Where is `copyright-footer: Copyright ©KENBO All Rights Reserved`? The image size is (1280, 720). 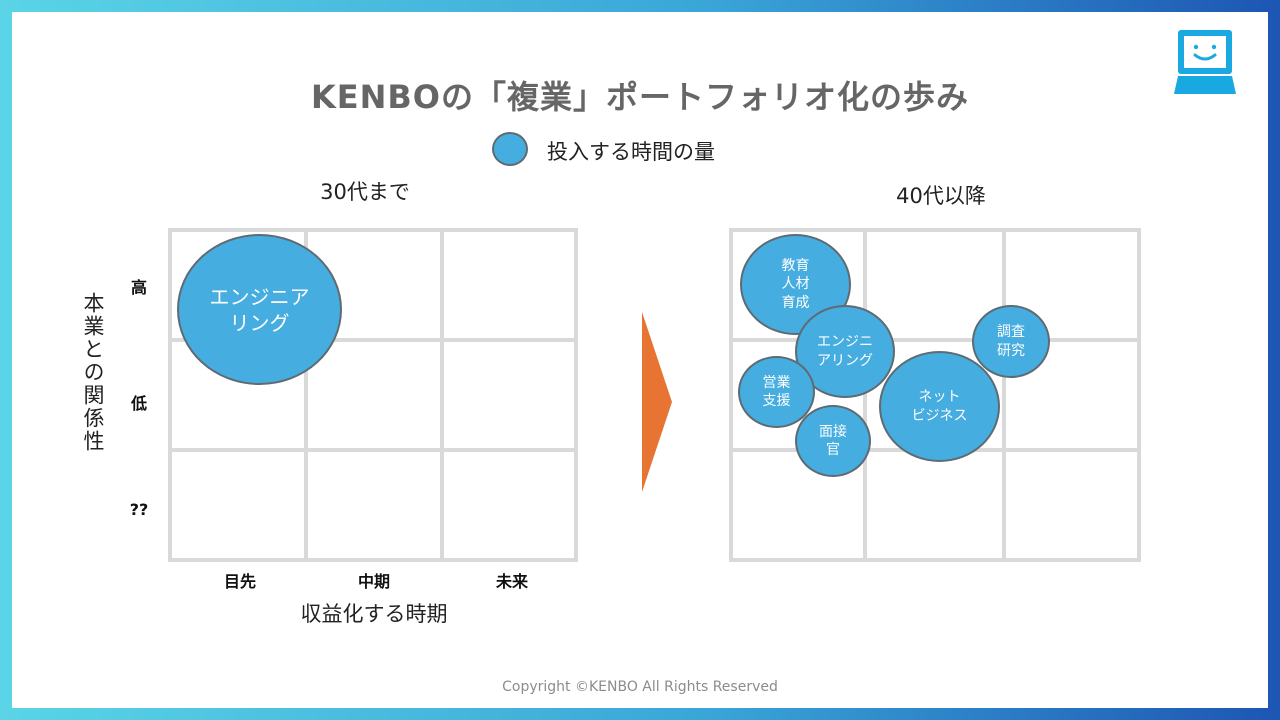 copyright-footer: Copyright ©KENBO All Rights Reserved is located at coordinates (640, 687).